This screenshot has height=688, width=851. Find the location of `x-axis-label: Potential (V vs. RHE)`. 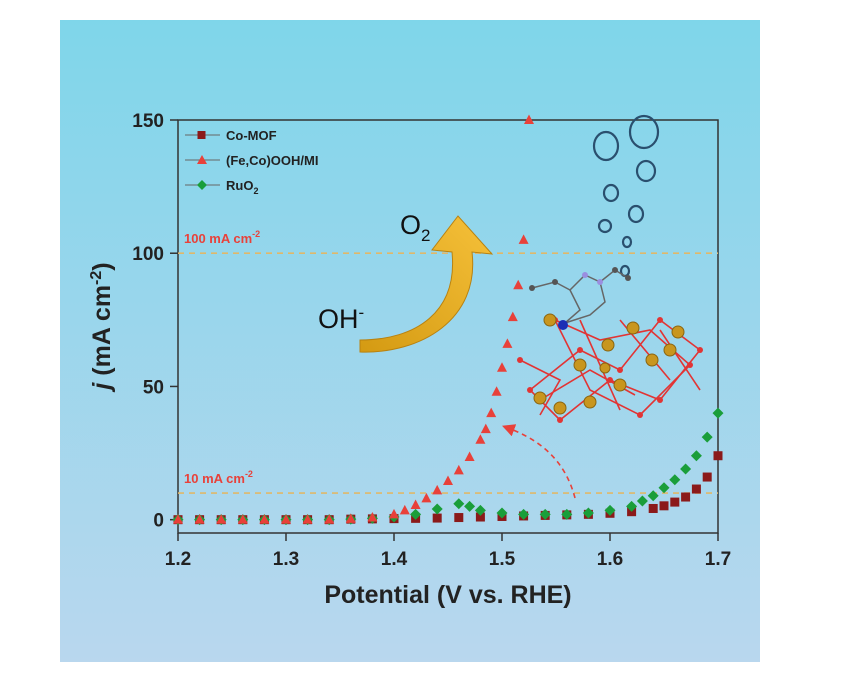

x-axis-label: Potential (V vs. RHE) is located at coordinates (447, 595).